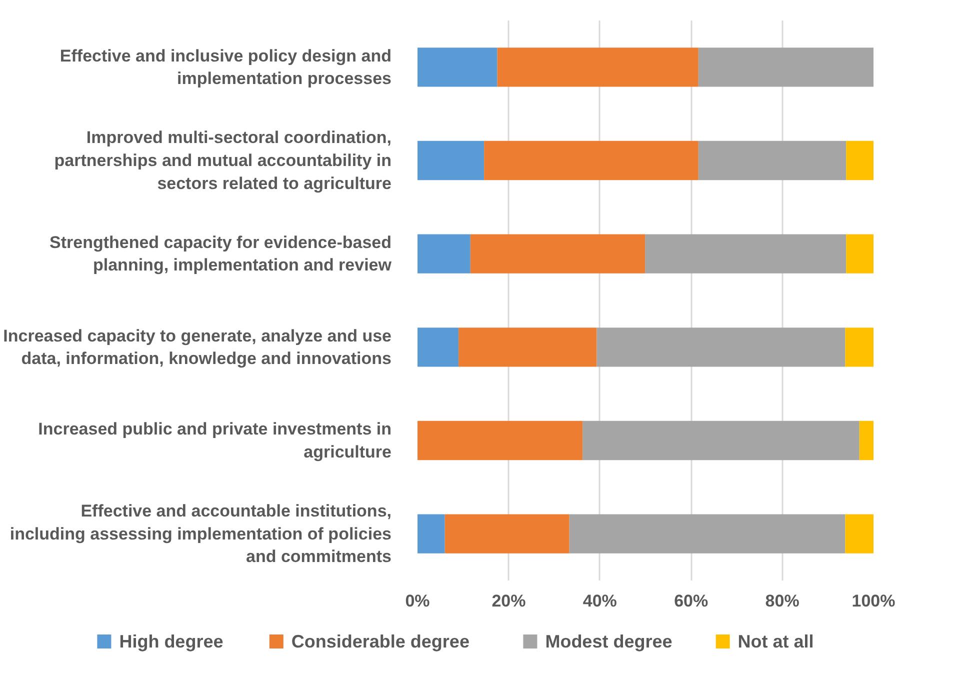  What do you see at coordinates (509, 601) in the screenshot?
I see `x-tick-label: 20%` at bounding box center [509, 601].